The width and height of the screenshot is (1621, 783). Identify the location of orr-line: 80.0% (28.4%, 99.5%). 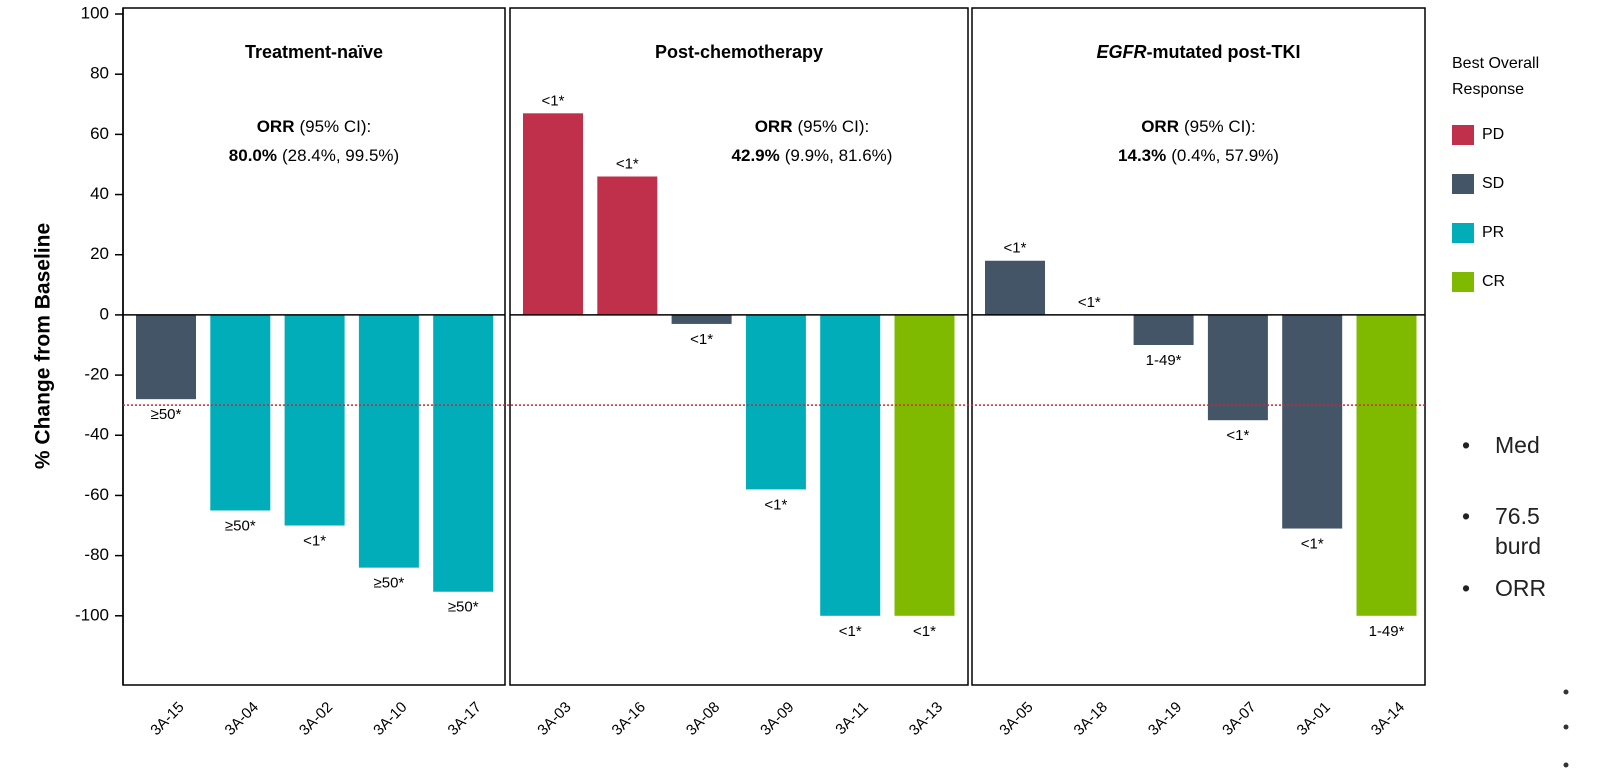
(314, 155).